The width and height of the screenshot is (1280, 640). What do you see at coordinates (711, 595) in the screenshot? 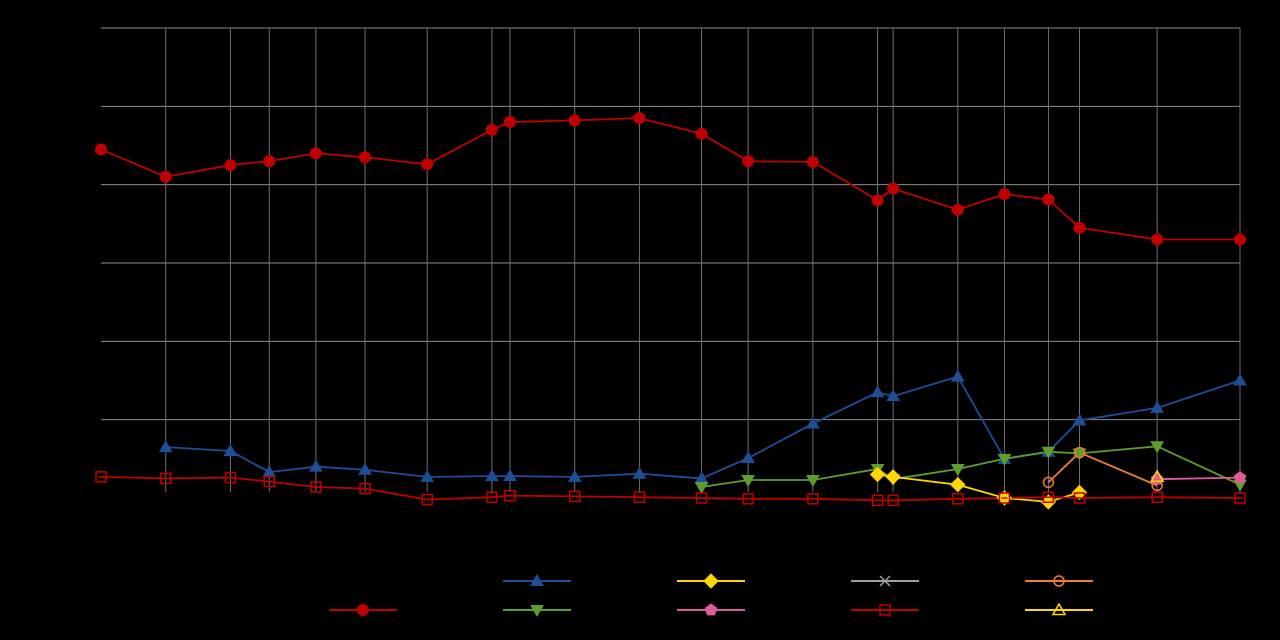
I see `chart-legend` at bounding box center [711, 595].